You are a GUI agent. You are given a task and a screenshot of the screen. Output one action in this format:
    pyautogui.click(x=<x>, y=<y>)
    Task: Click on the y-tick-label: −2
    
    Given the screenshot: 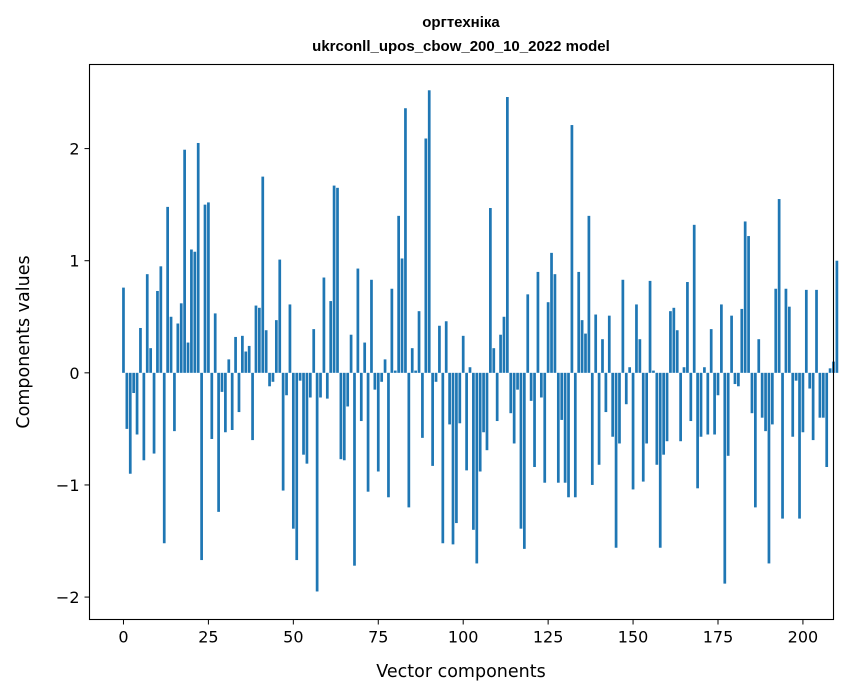 What is the action you would take?
    pyautogui.click(x=68, y=597)
    